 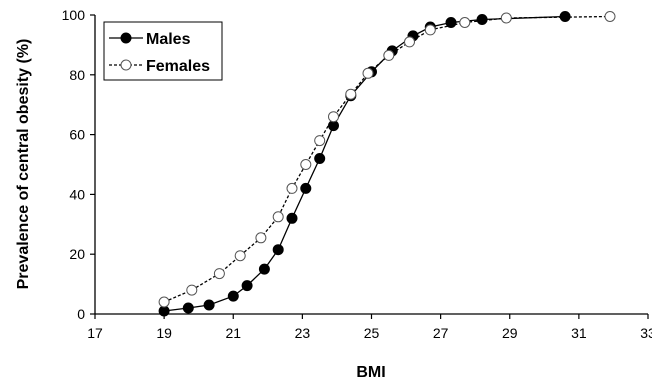 What do you see at coordinates (77, 254) in the screenshot?
I see `y-tick-label: 20` at bounding box center [77, 254].